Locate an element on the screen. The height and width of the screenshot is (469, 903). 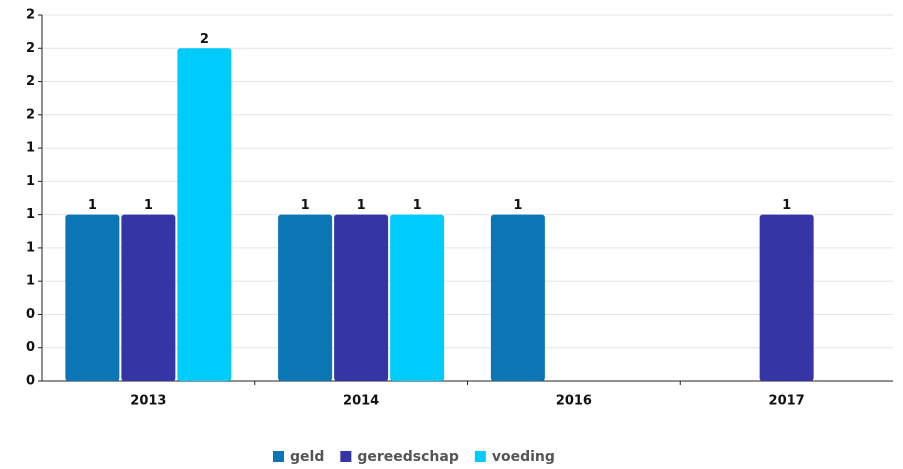
legend-label: gereedschap is located at coordinates (408, 457).